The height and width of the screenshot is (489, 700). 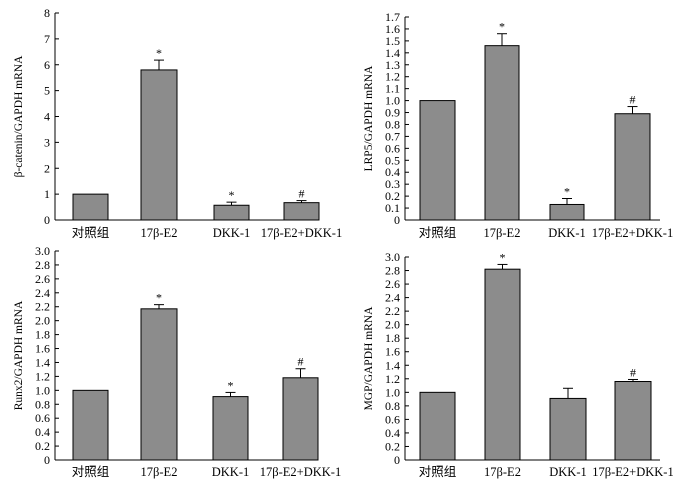 I want to click on y-tick-label: 4, so click(x=47, y=117).